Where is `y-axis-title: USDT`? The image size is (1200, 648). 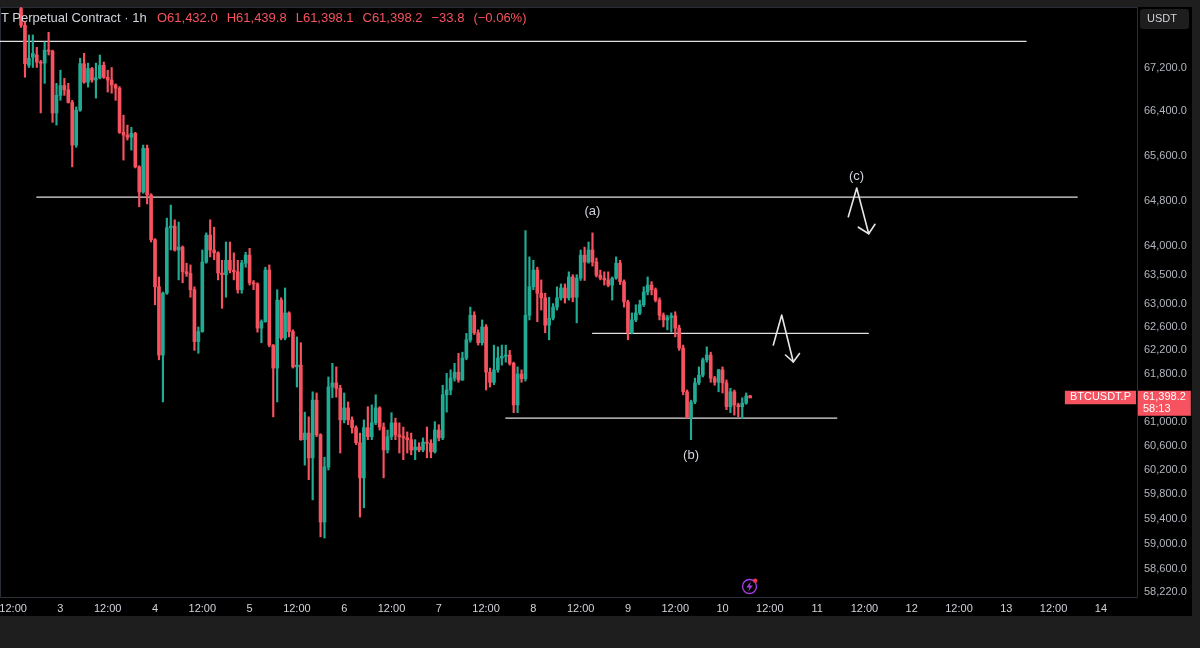
y-axis-title: USDT is located at coordinates (1162, 18).